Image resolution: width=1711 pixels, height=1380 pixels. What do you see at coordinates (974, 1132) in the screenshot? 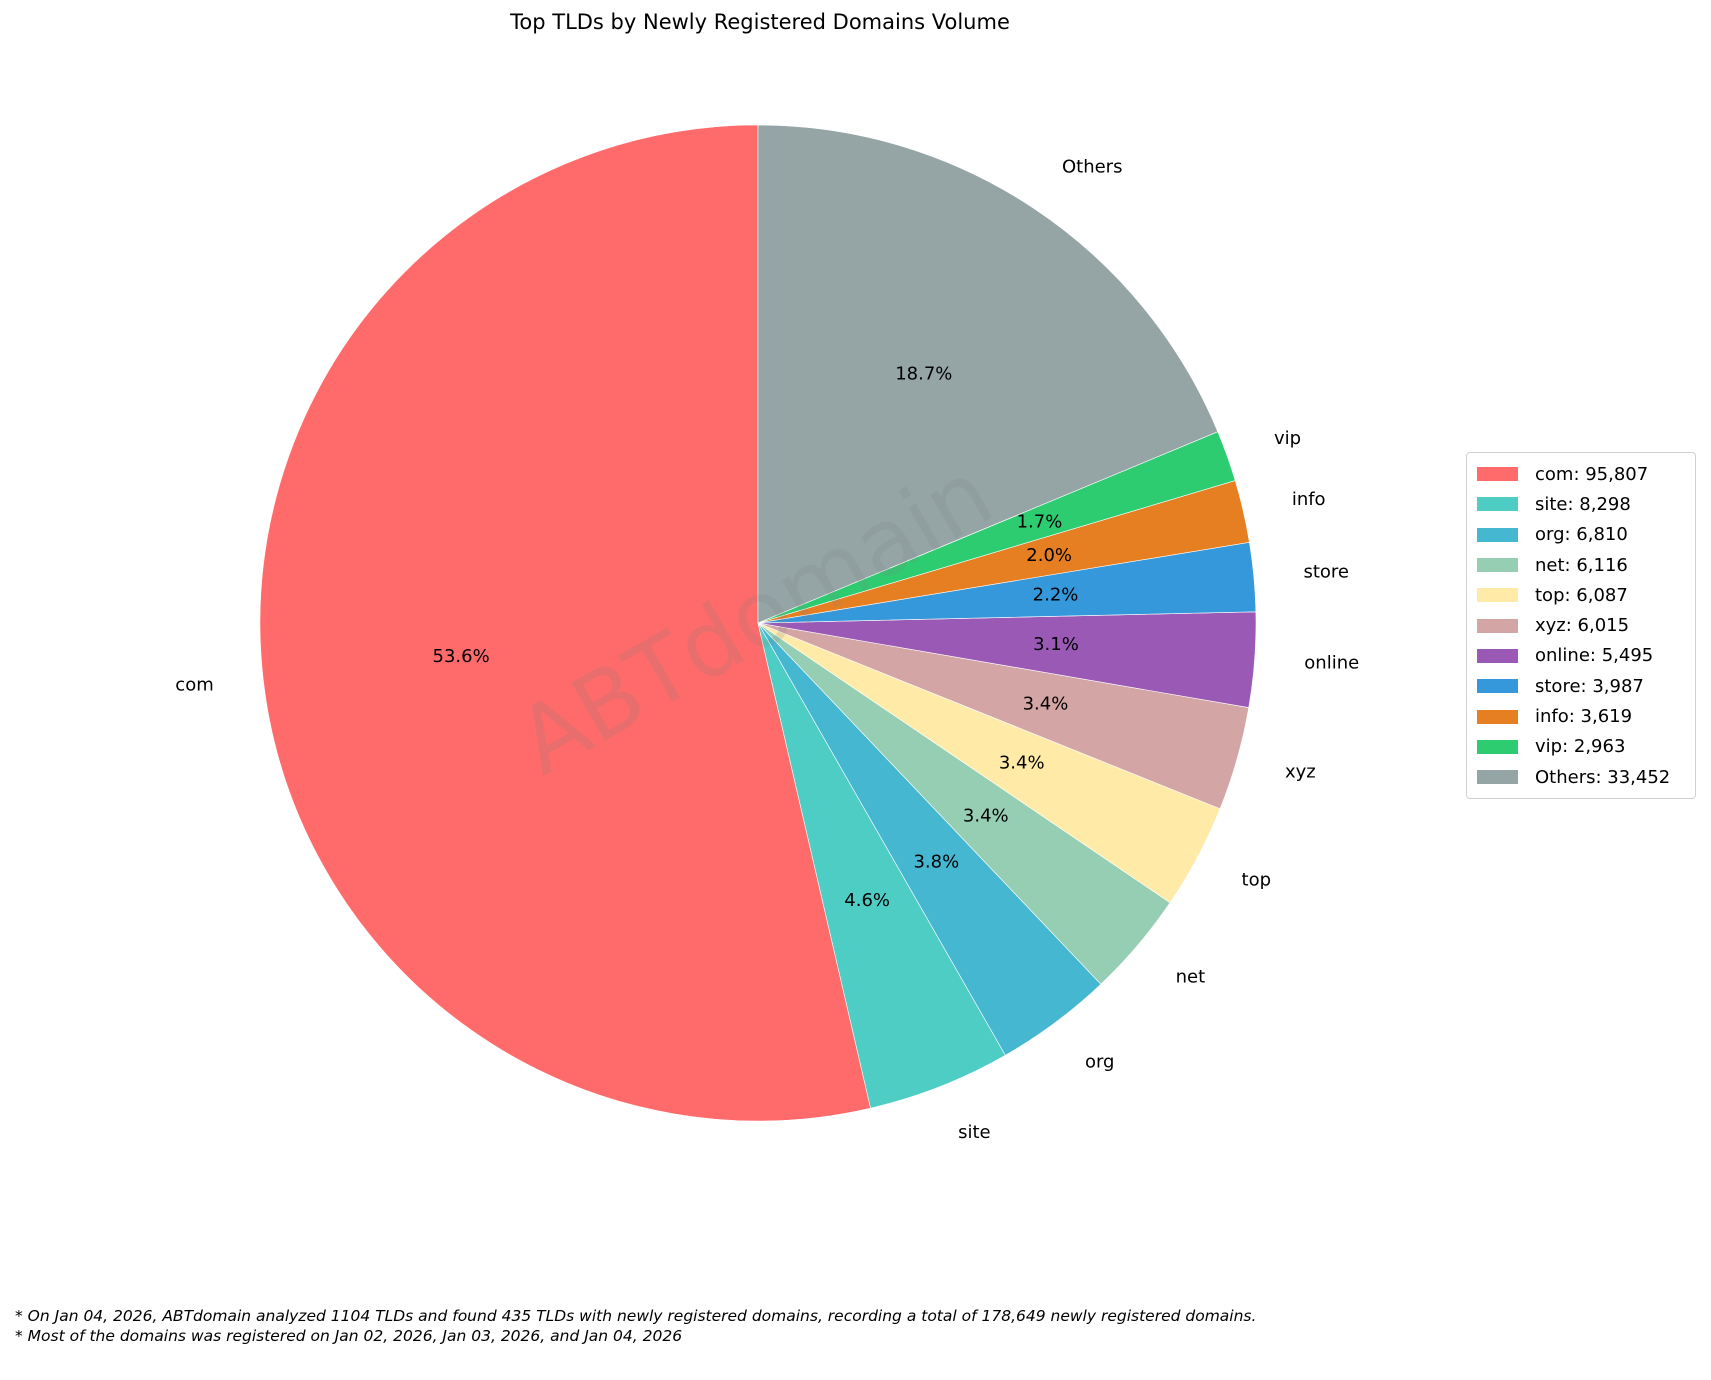
I see `category-label-site: site` at bounding box center [974, 1132].